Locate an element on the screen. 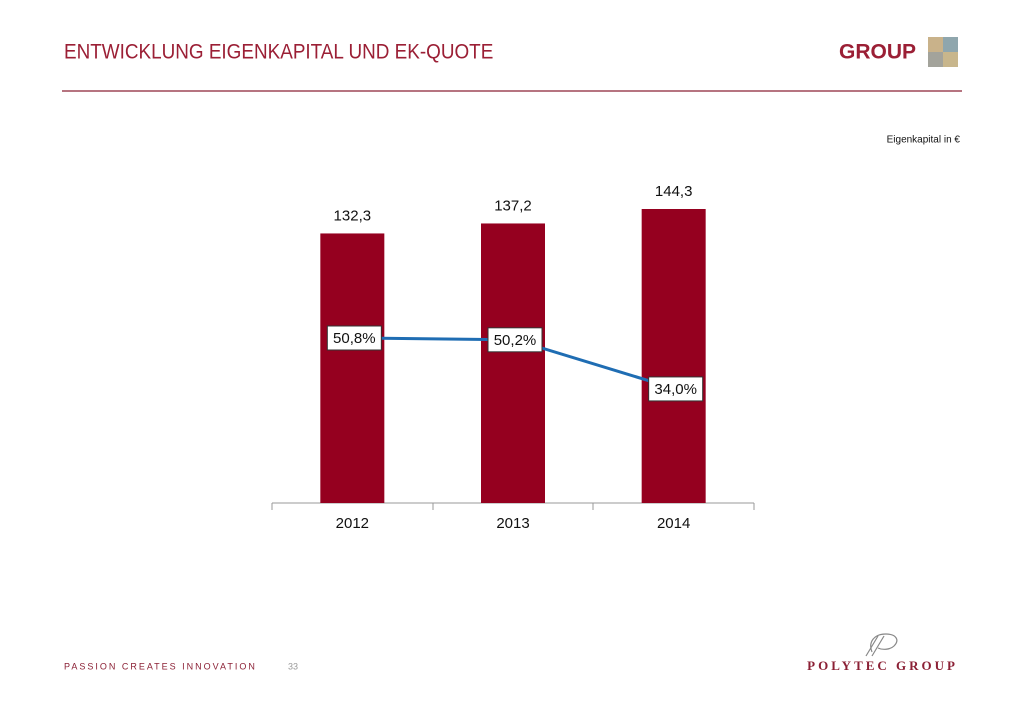 The height and width of the screenshot is (709, 1024). bar-value-label: 144,3 is located at coordinates (674, 191).